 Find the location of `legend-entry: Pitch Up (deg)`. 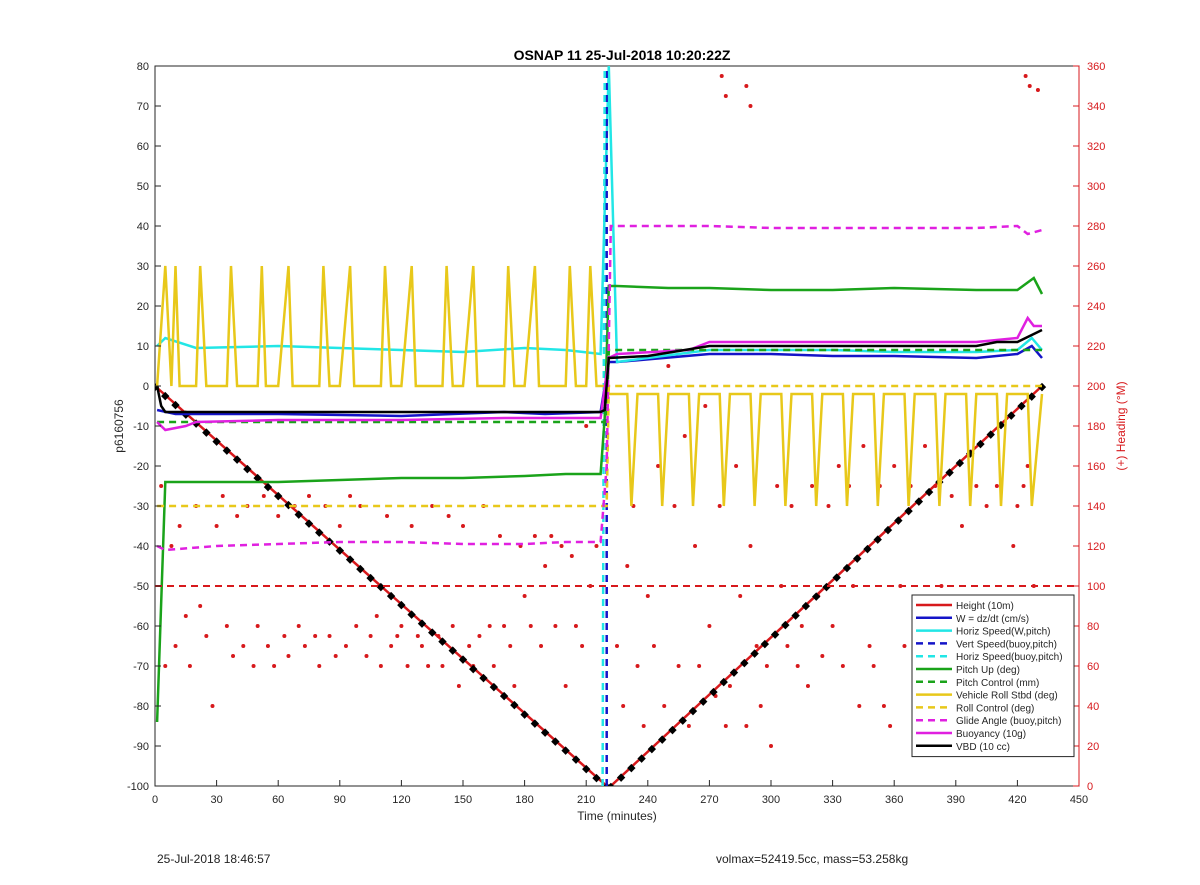

legend-entry: Pitch Up (deg) is located at coordinates (988, 670).